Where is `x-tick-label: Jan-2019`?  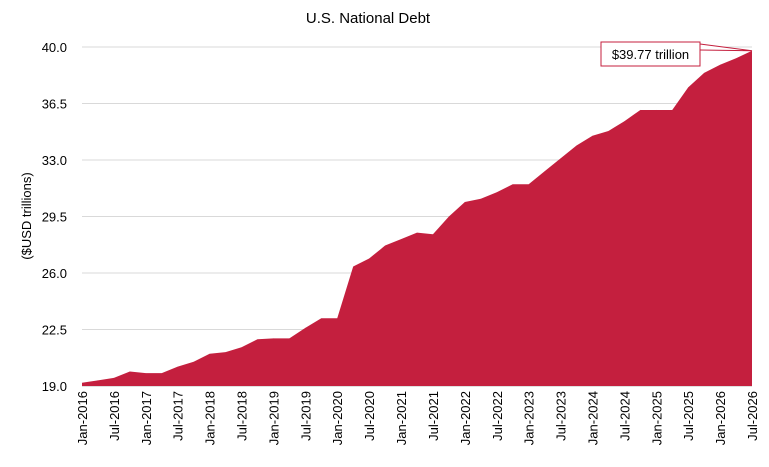
x-tick-label: Jan-2019 is located at coordinates (273, 418).